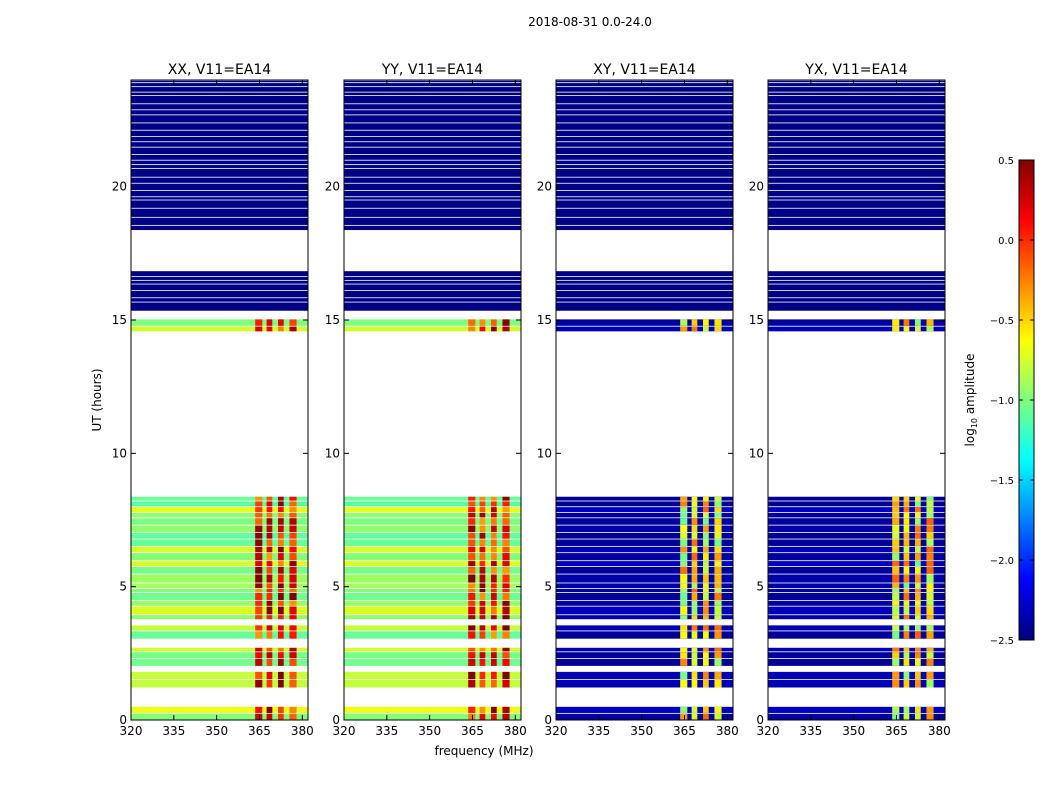  I want to click on panel-frame, so click(644, 400).